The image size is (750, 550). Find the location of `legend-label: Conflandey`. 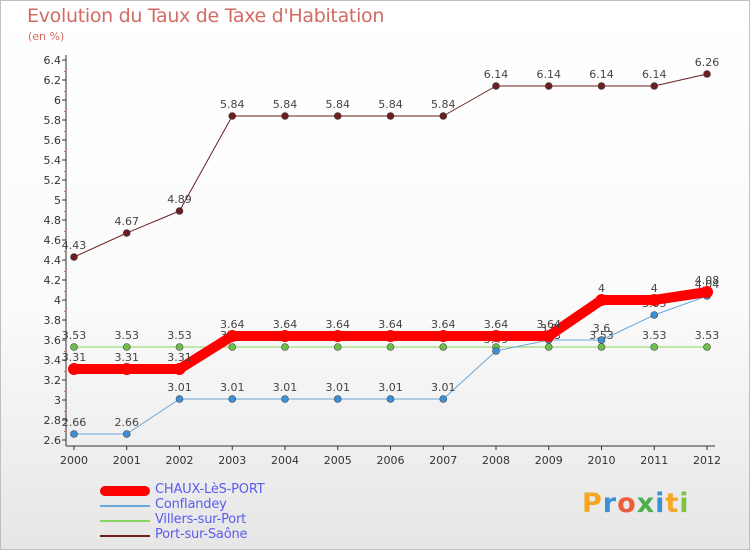

legend-label: Conflandey is located at coordinates (191, 504).